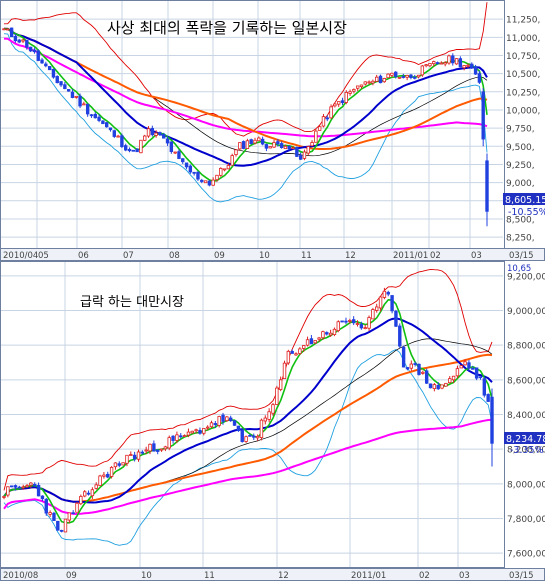  I want to click on x-tick-label: 10, so click(264, 256).